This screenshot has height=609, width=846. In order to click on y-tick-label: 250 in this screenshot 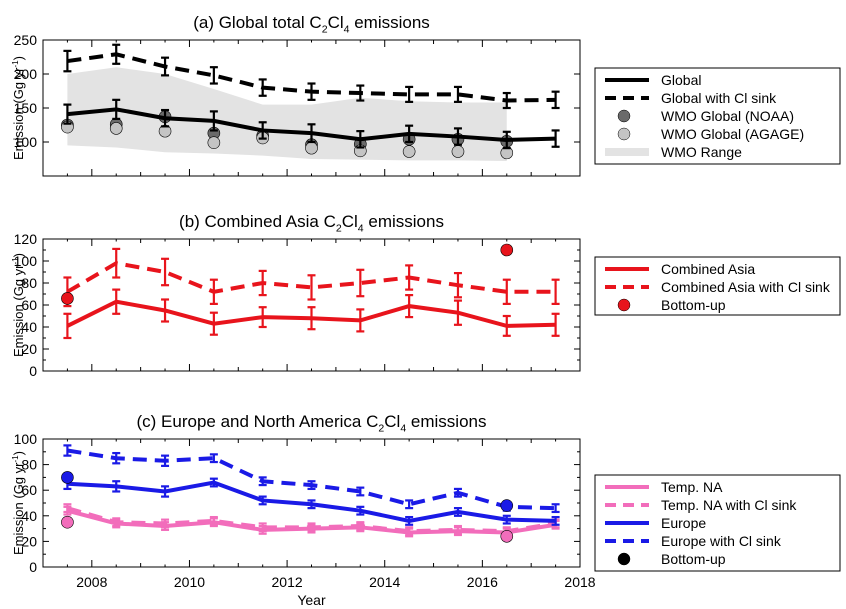, I will do `click(26, 40)`.